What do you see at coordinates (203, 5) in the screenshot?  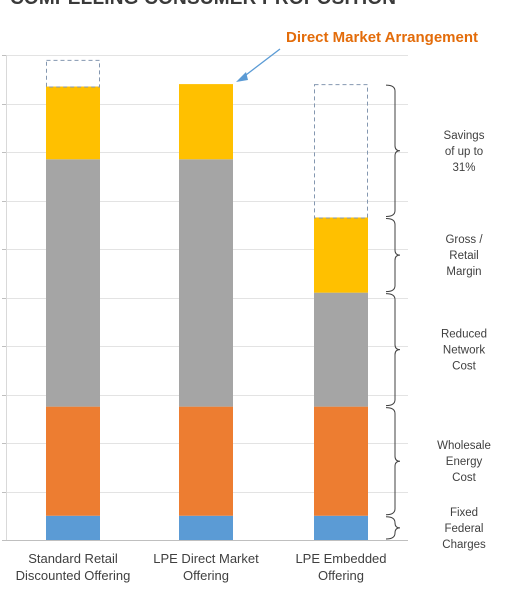 I see `page-title: COMPELLING CONSUMER PROPOSITION` at bounding box center [203, 5].